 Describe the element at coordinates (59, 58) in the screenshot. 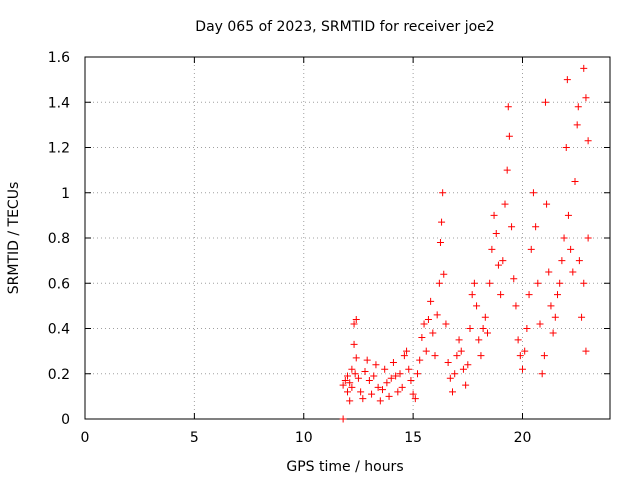

I see `y-tick-label: 1.6` at that location.